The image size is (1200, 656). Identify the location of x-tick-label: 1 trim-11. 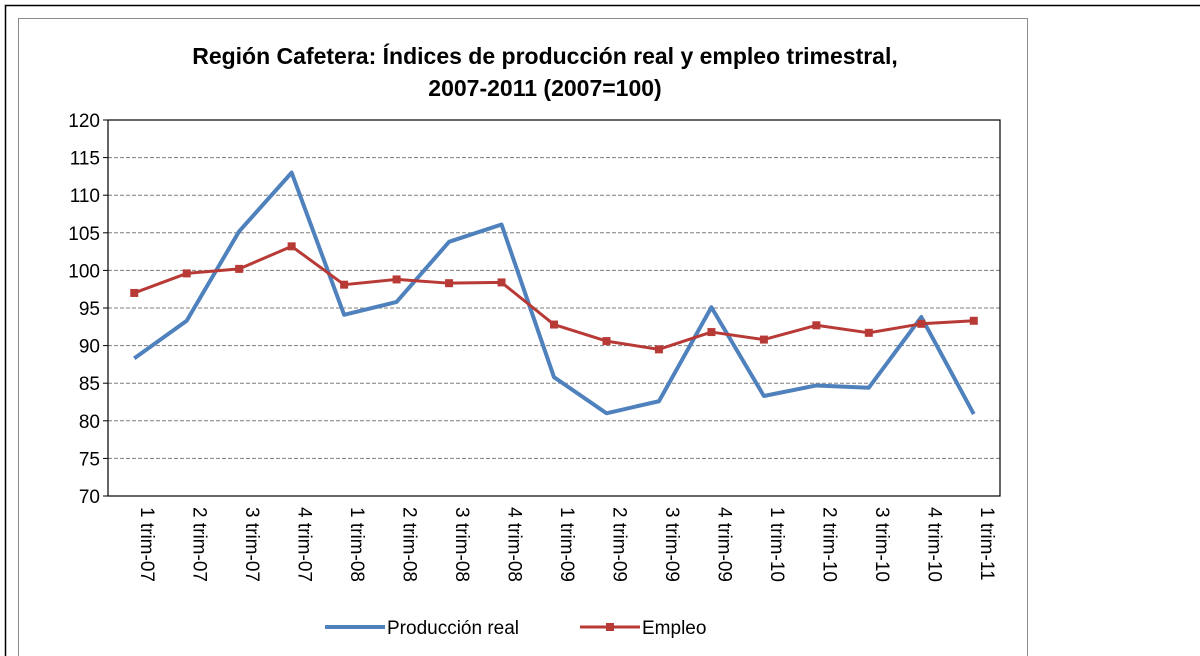
(986, 544).